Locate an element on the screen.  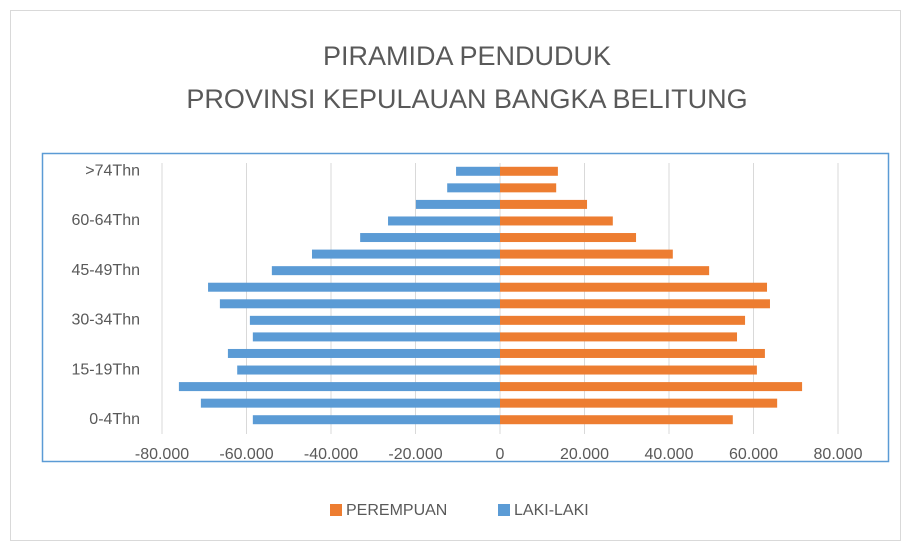
y-tick-label: 60-64Thn is located at coordinates (106, 220).